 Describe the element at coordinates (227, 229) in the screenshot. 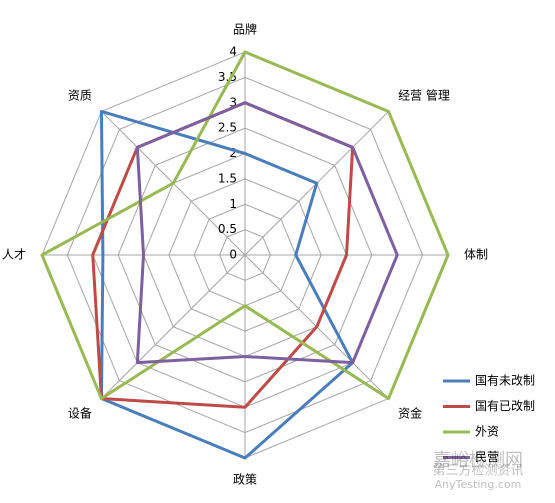

I see `r-tick-label: 0.5` at that location.